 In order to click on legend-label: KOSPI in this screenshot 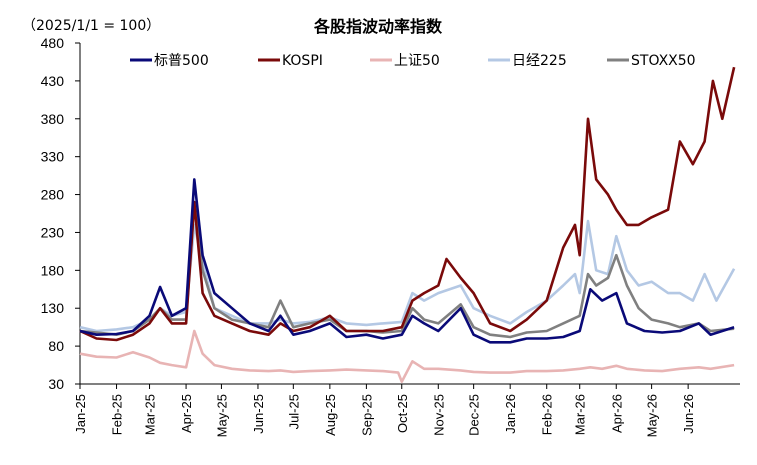, I will do `click(302, 61)`.